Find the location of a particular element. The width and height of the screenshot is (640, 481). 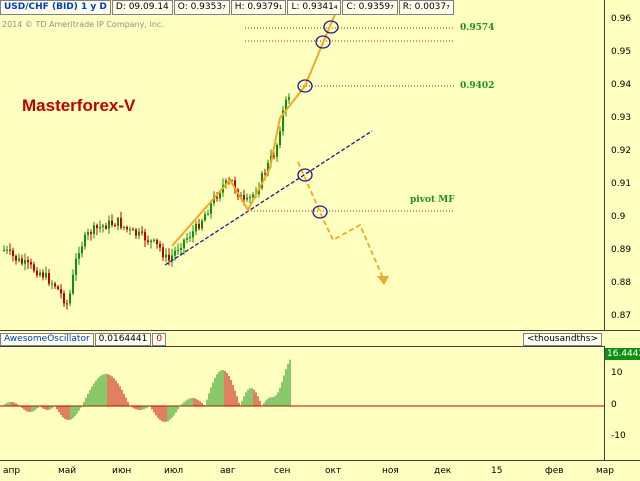

panel-separator is located at coordinates (320, 330).